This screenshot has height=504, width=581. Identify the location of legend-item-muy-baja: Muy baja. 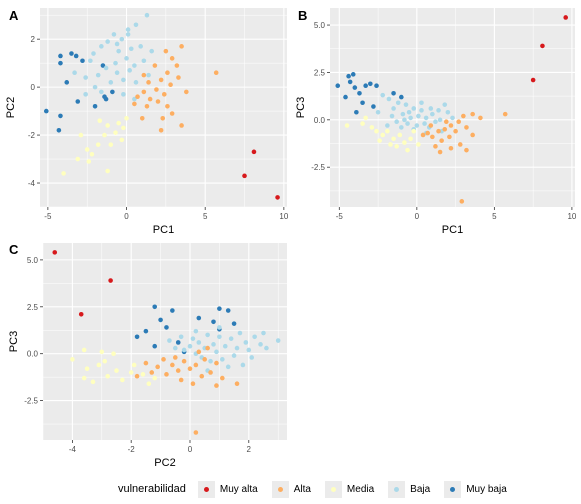
(475, 489).